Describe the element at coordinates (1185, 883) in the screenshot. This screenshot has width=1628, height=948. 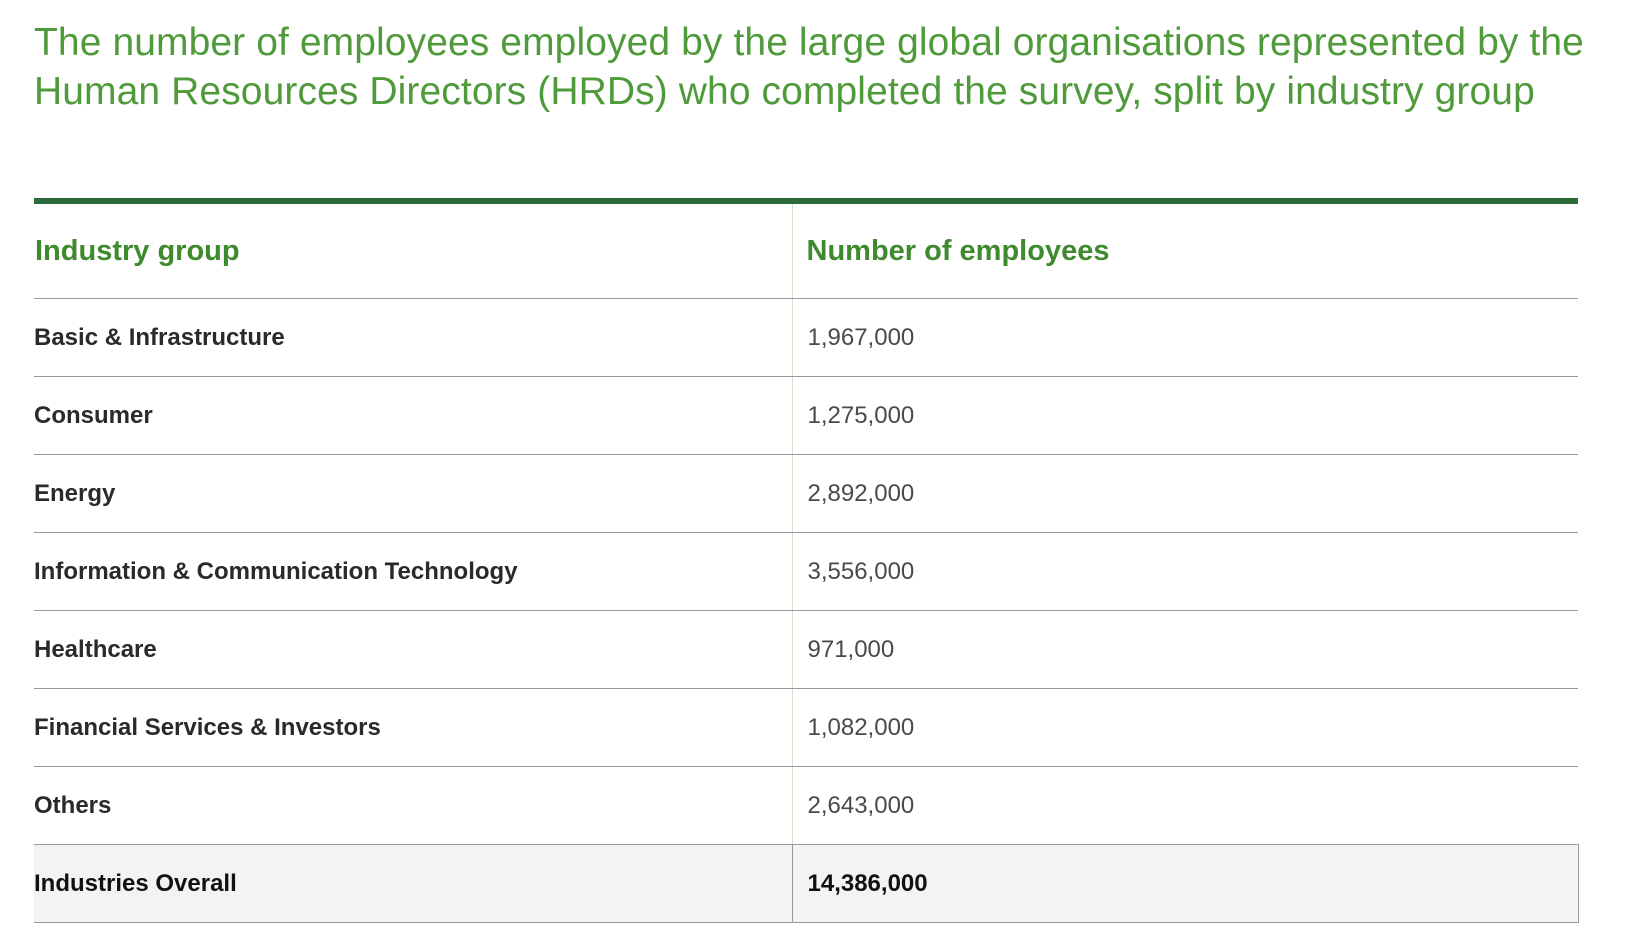
I see `total-employees-cell: 14,386,000` at that location.